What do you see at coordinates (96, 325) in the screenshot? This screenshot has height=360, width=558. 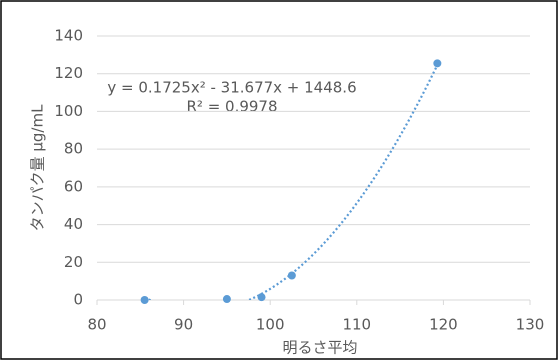 I see `x-tick-label: 80` at bounding box center [96, 325].